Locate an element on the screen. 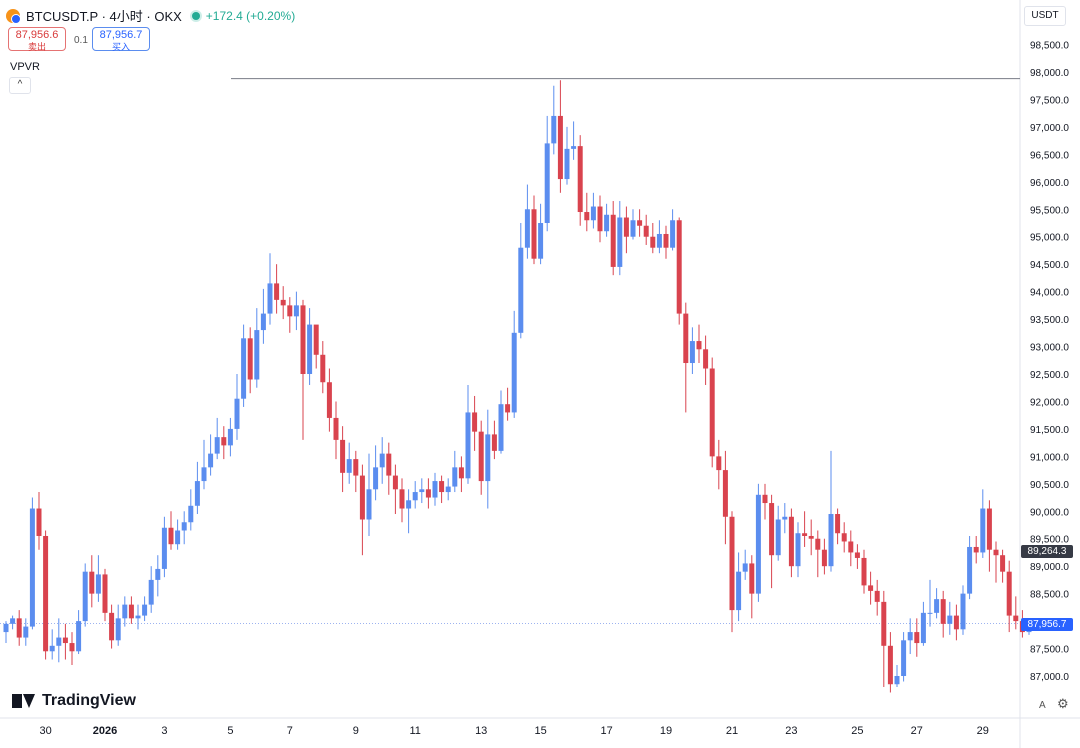 The width and height of the screenshot is (1080, 748). btc-symbol-icon is located at coordinates (13, 16).